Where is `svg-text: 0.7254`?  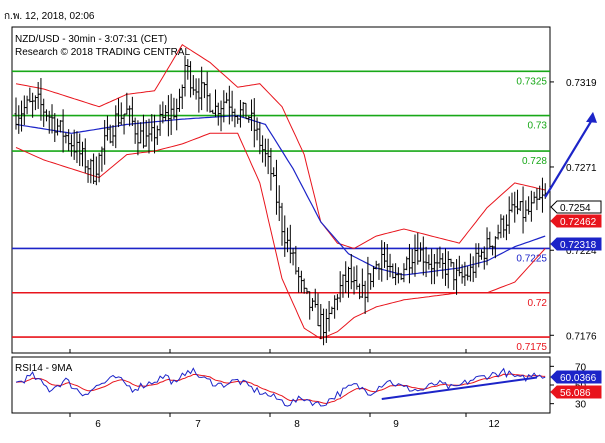
svg-text: 0.7254 is located at coordinates (575, 208).